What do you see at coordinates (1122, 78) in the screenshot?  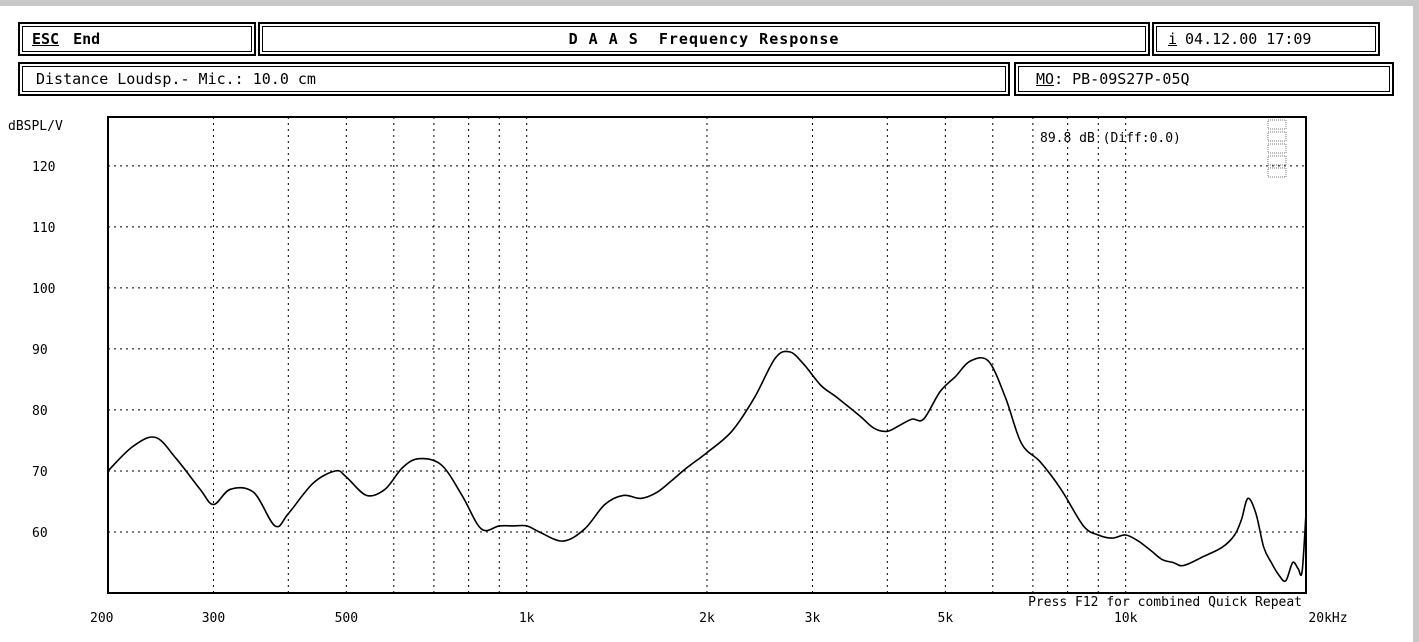 I see `model-value: : PB-09S27P-05Q` at bounding box center [1122, 78].